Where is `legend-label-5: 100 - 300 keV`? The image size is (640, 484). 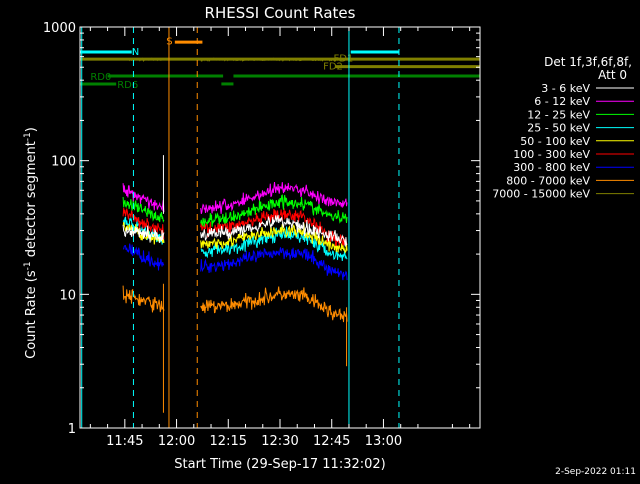 legend-label-5: 100 - 300 keV is located at coordinates (551, 154).